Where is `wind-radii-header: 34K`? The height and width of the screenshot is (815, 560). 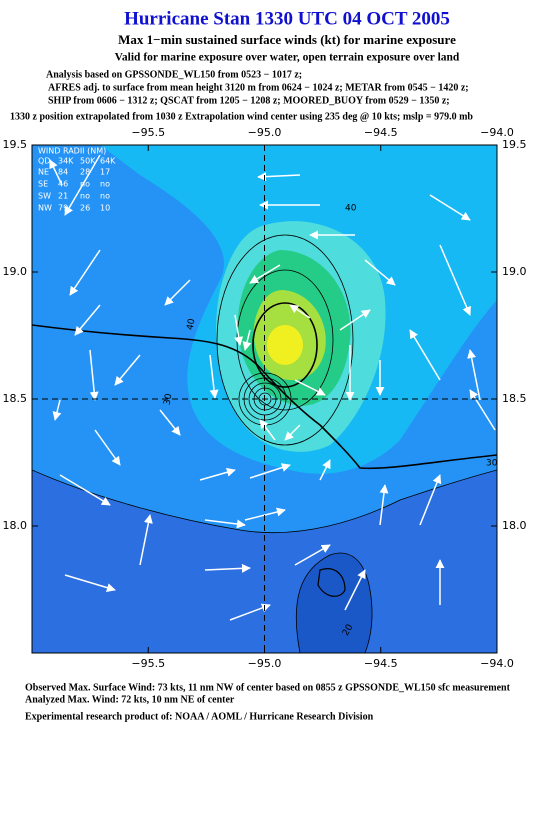
wind-radii-header: 34K is located at coordinates (66, 161).